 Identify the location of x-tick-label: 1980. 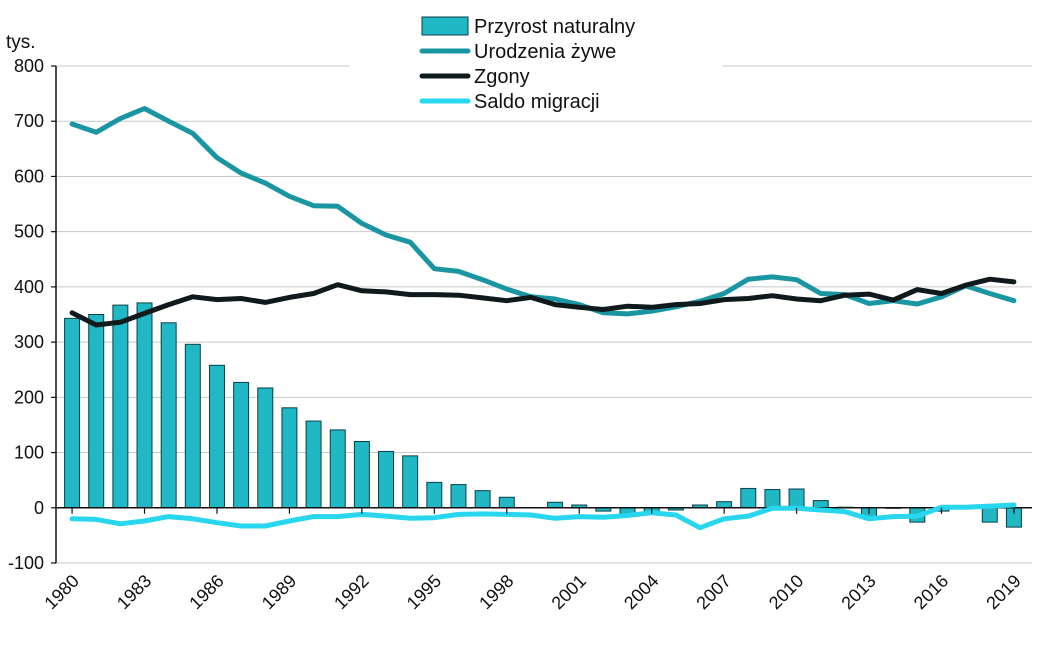
(61, 592).